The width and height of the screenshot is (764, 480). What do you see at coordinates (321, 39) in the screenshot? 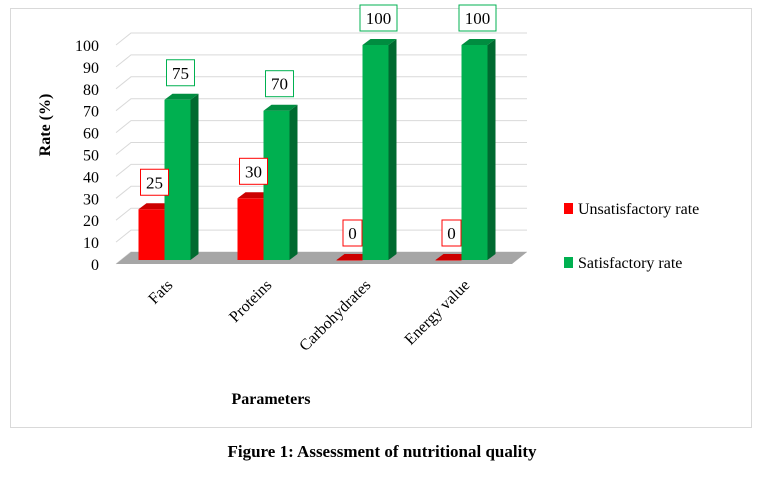
I see `gridline` at bounding box center [321, 39].